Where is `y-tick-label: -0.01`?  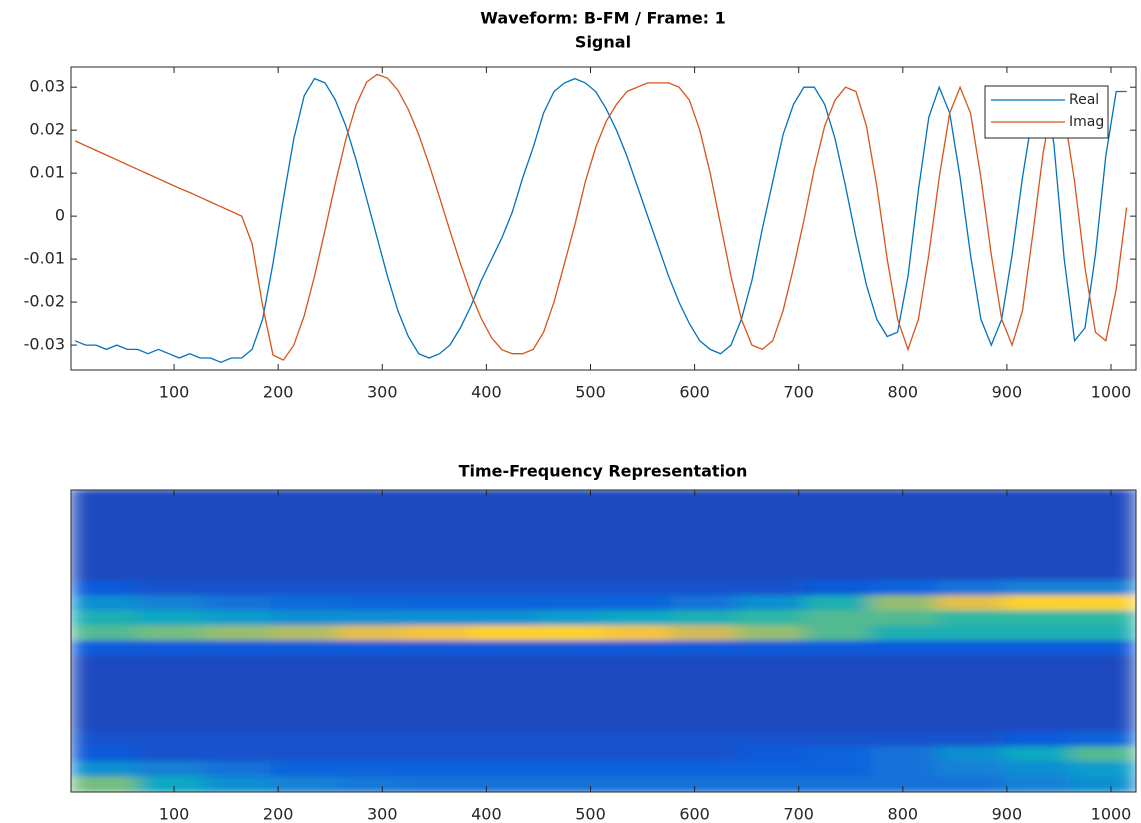
y-tick-label: -0.01 is located at coordinates (44, 258).